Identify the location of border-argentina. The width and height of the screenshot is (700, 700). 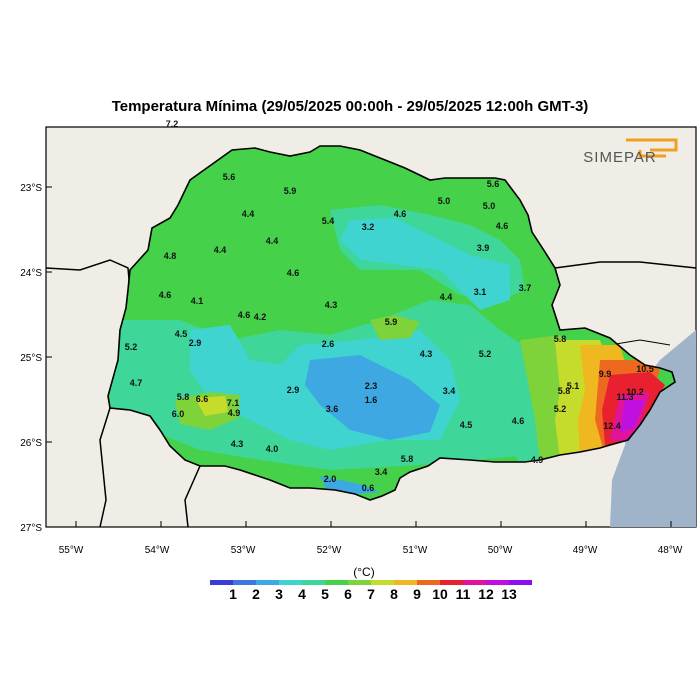
(192, 496).